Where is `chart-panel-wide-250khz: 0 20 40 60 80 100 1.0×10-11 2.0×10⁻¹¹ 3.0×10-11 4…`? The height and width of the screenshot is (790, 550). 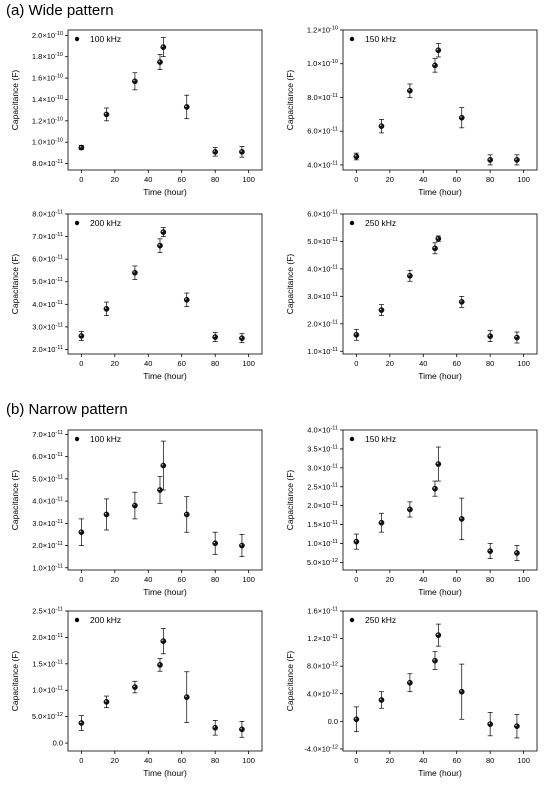 chart-panel-wide-250khz: 0 20 40 60 80 100 1.0×10-11 2.0×10⁻¹¹ 3.0×10-11 4… is located at coordinates (410, 299).